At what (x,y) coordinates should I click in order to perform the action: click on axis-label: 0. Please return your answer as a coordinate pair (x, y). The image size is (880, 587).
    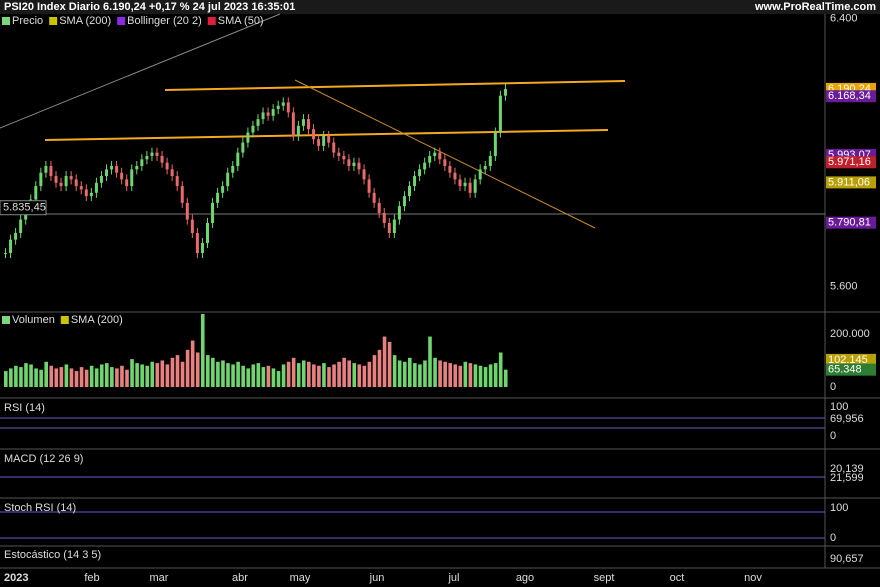
    Looking at the image, I should click on (833, 436).